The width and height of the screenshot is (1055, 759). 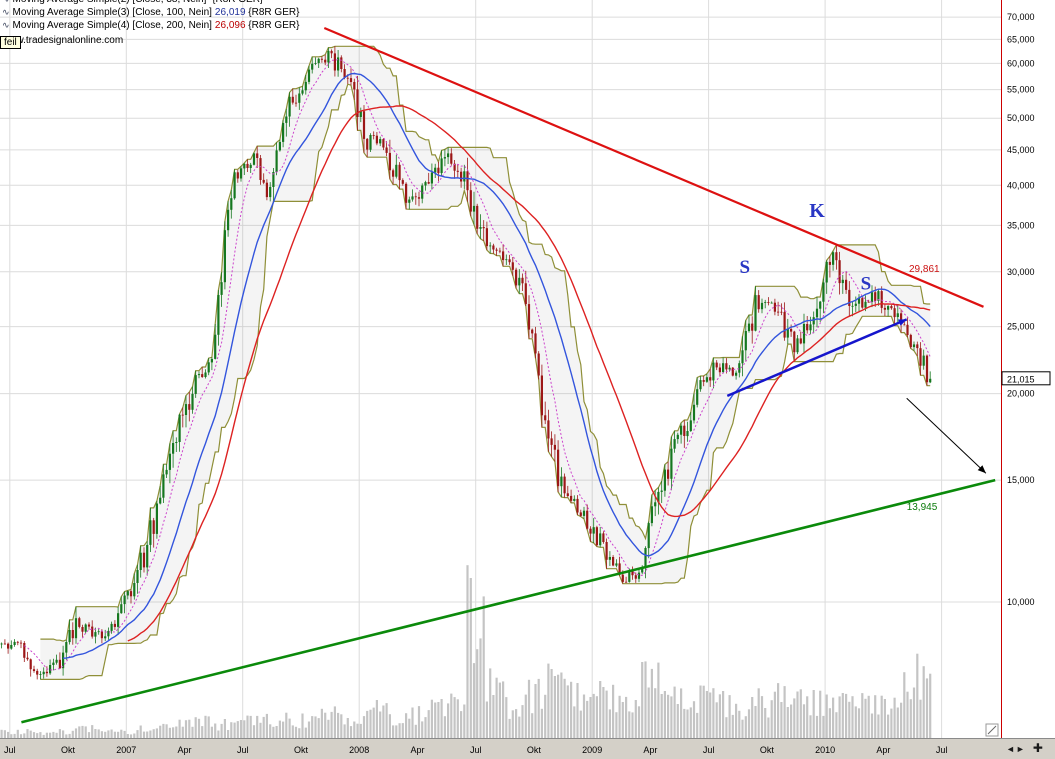 What do you see at coordinates (1021, 327) in the screenshot?
I see `svg-text: 25,000` at bounding box center [1021, 327].